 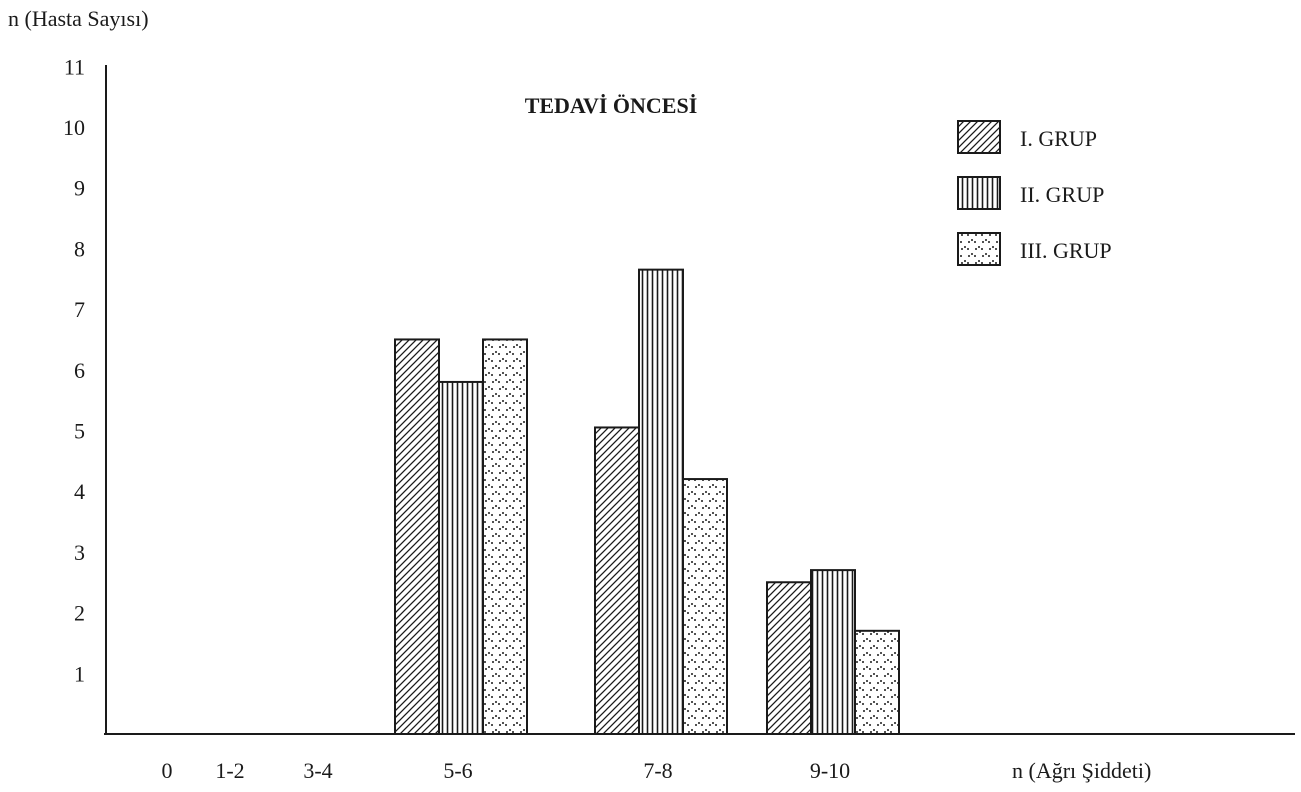 What do you see at coordinates (79, 370) in the screenshot?
I see `y-tick-label: 6` at bounding box center [79, 370].